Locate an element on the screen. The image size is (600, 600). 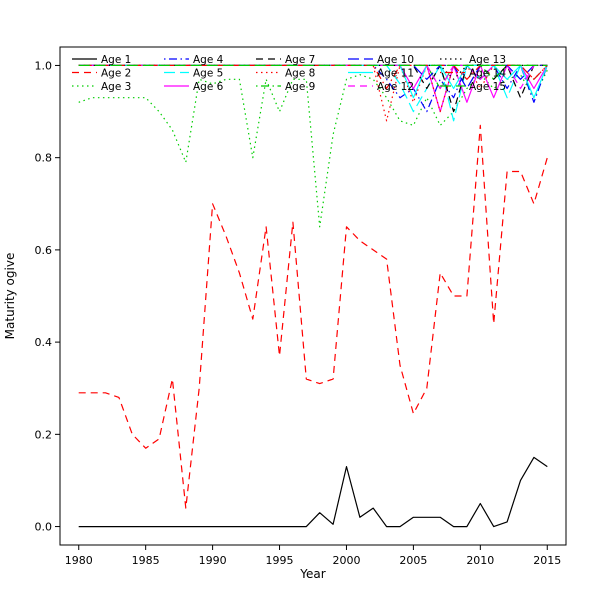
legend-label: Age 12 is located at coordinates (395, 87).